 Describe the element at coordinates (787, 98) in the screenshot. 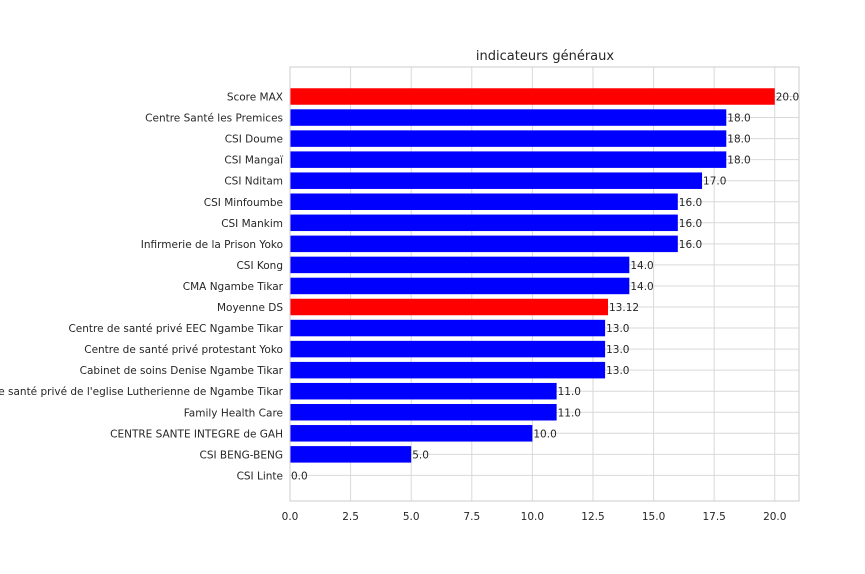

I see `data-label: 20.0` at that location.